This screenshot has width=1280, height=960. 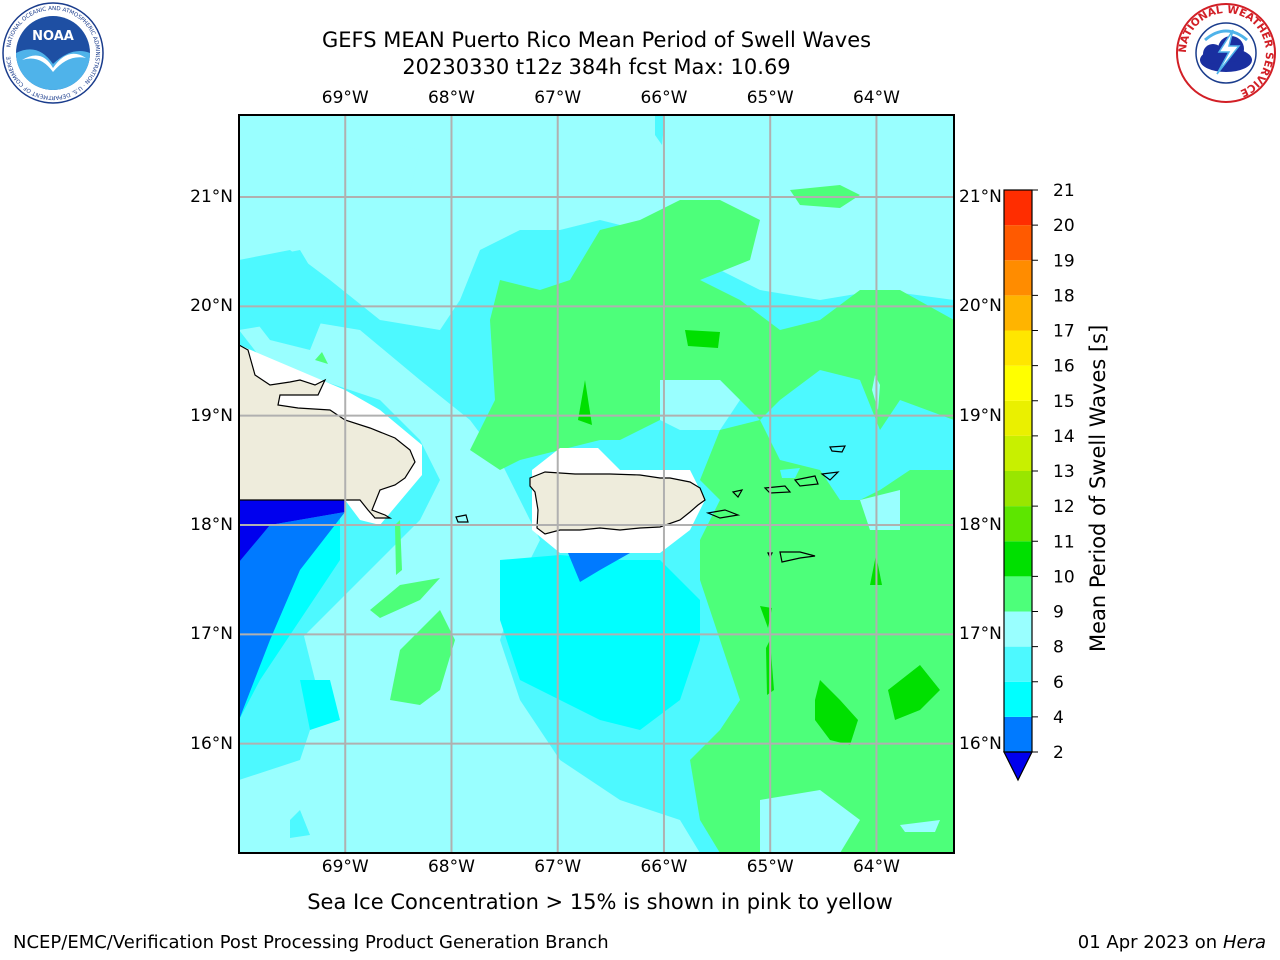 What do you see at coordinates (211, 525) in the screenshot?
I see `lat-tick-left: 18°N` at bounding box center [211, 525].